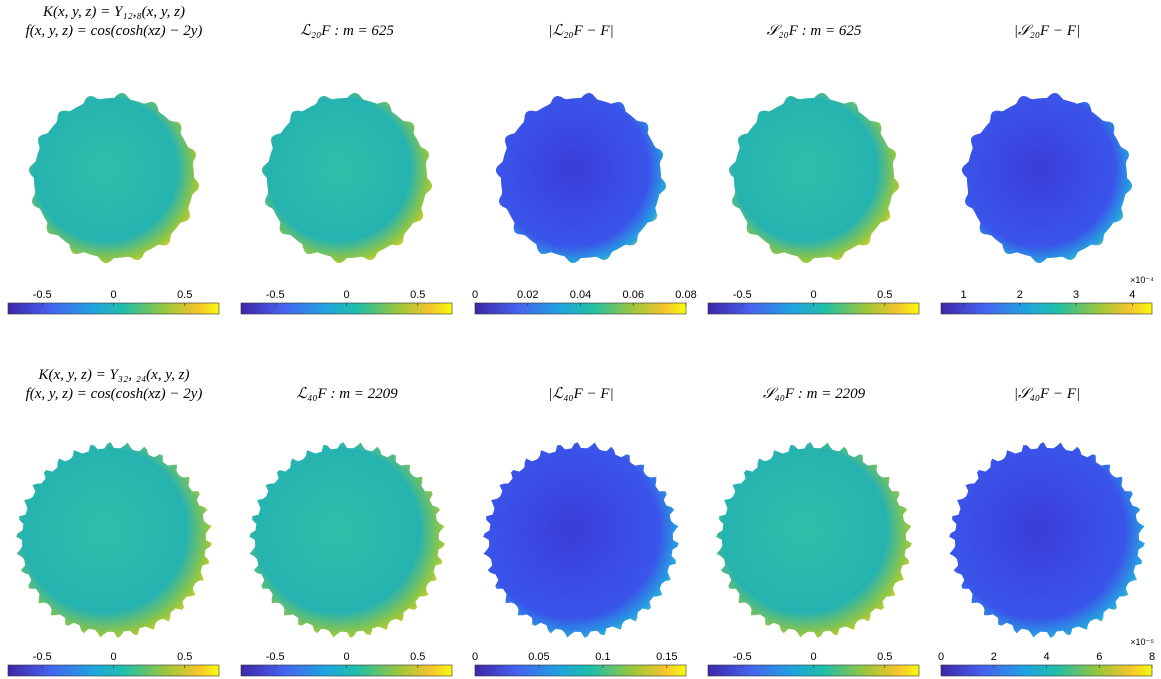  I want to click on colorbar-tick-label: 0.02, so click(527, 295).